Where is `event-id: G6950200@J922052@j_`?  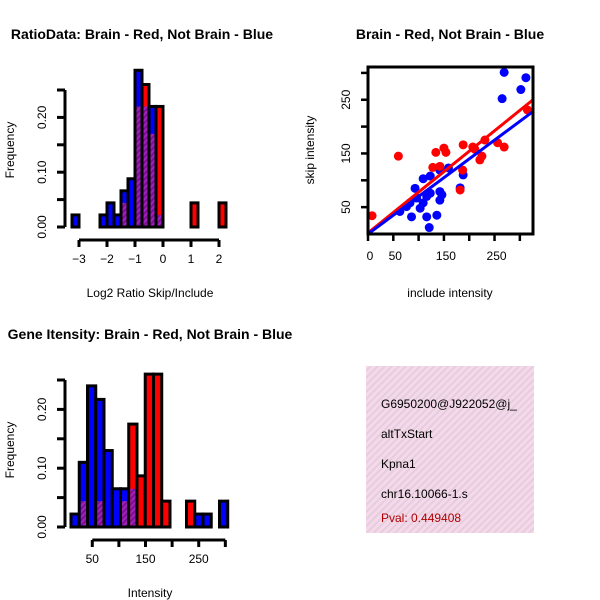
event-id: G6950200@J922052@j_ is located at coordinates (449, 404).